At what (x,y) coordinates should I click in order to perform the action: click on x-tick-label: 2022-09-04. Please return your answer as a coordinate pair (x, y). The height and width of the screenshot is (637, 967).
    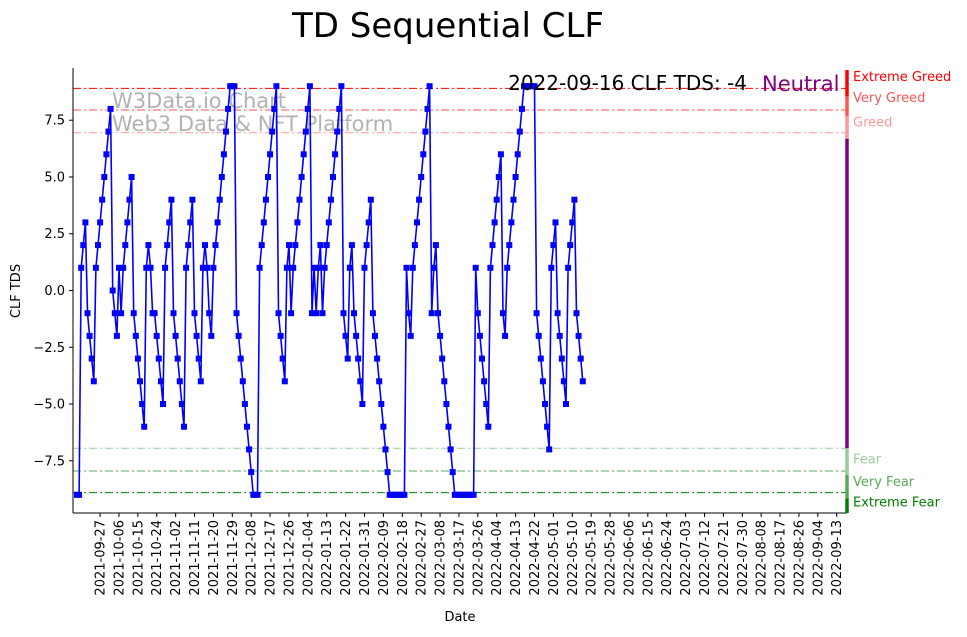
    Looking at the image, I should click on (818, 558).